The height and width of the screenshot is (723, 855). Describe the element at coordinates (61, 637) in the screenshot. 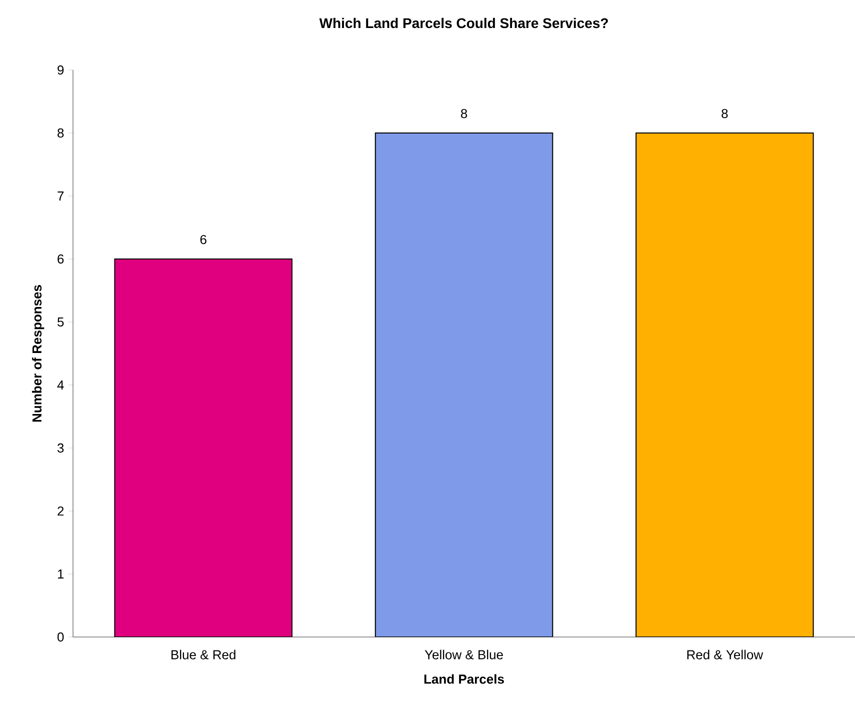

I see `y-tick-label: 0` at that location.